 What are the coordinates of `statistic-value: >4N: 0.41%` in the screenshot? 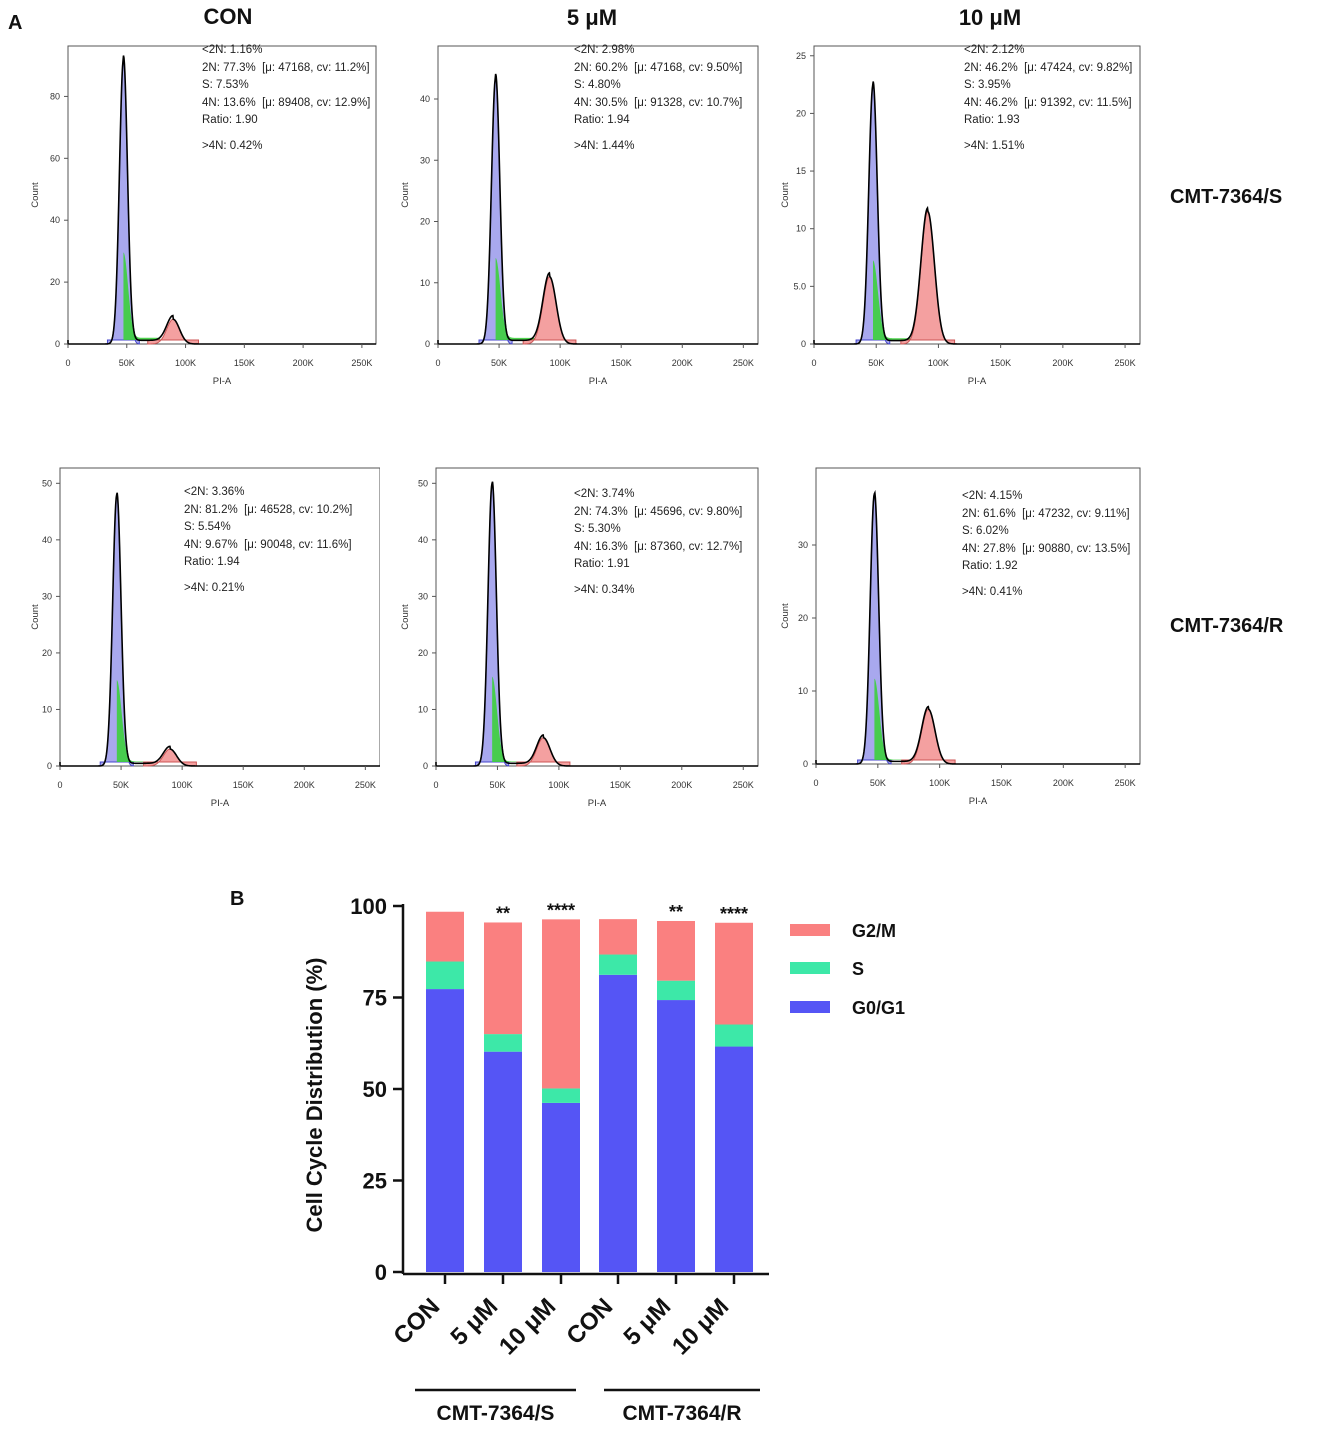 It's located at (992, 591).